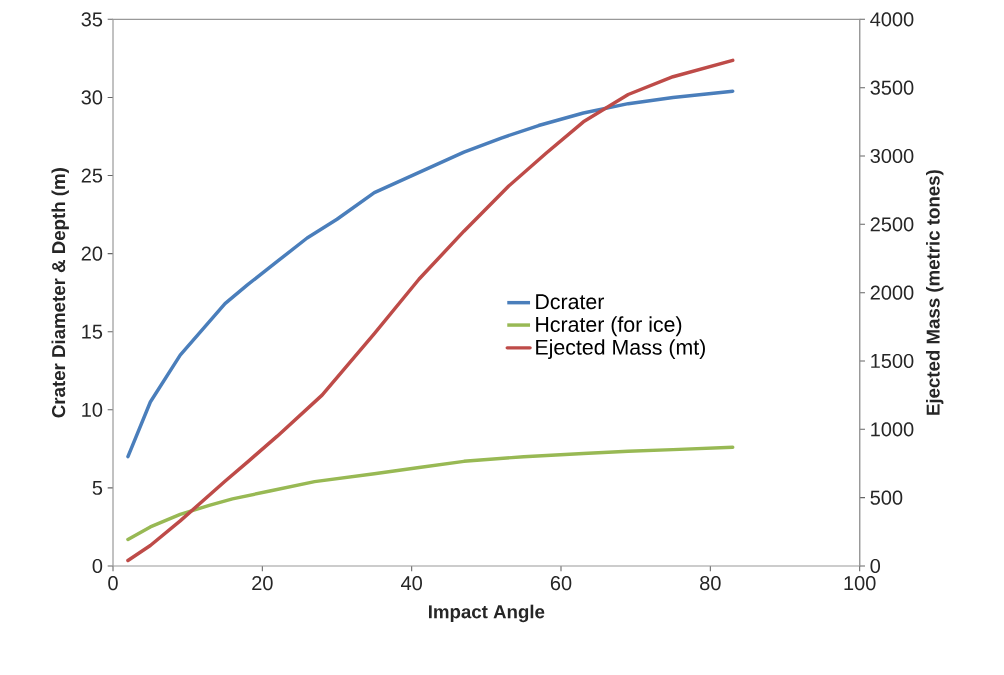 The image size is (1004, 675). What do you see at coordinates (860, 583) in the screenshot?
I see `x-tick-label: 100` at bounding box center [860, 583].